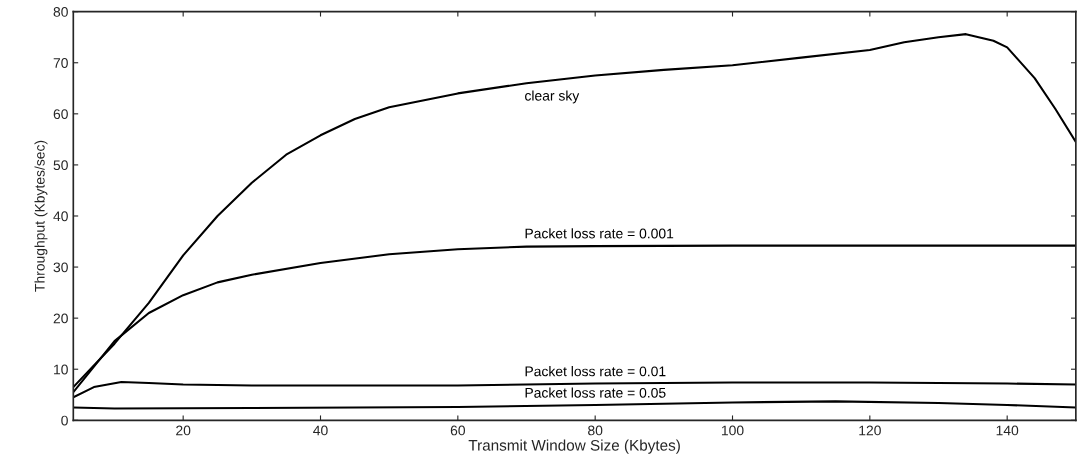  Describe the element at coordinates (574, 446) in the screenshot. I see `x-axis-title: Transmit Window Size (Kbytes)` at that location.